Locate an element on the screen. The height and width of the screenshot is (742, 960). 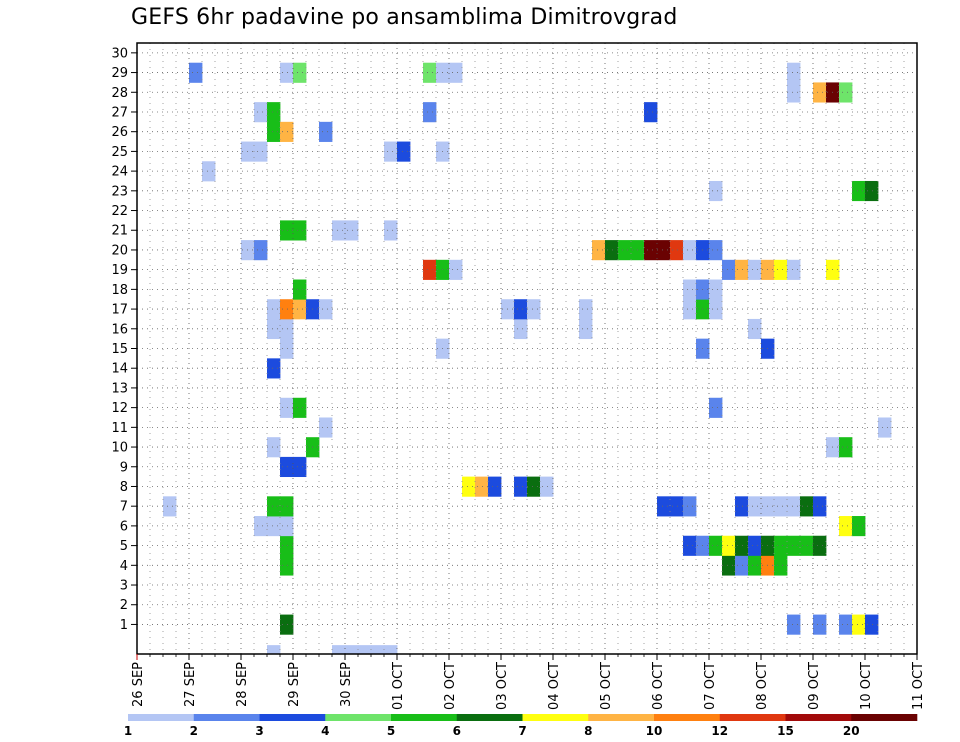
x-tick-label: 06 OCT is located at coordinates (658, 686).